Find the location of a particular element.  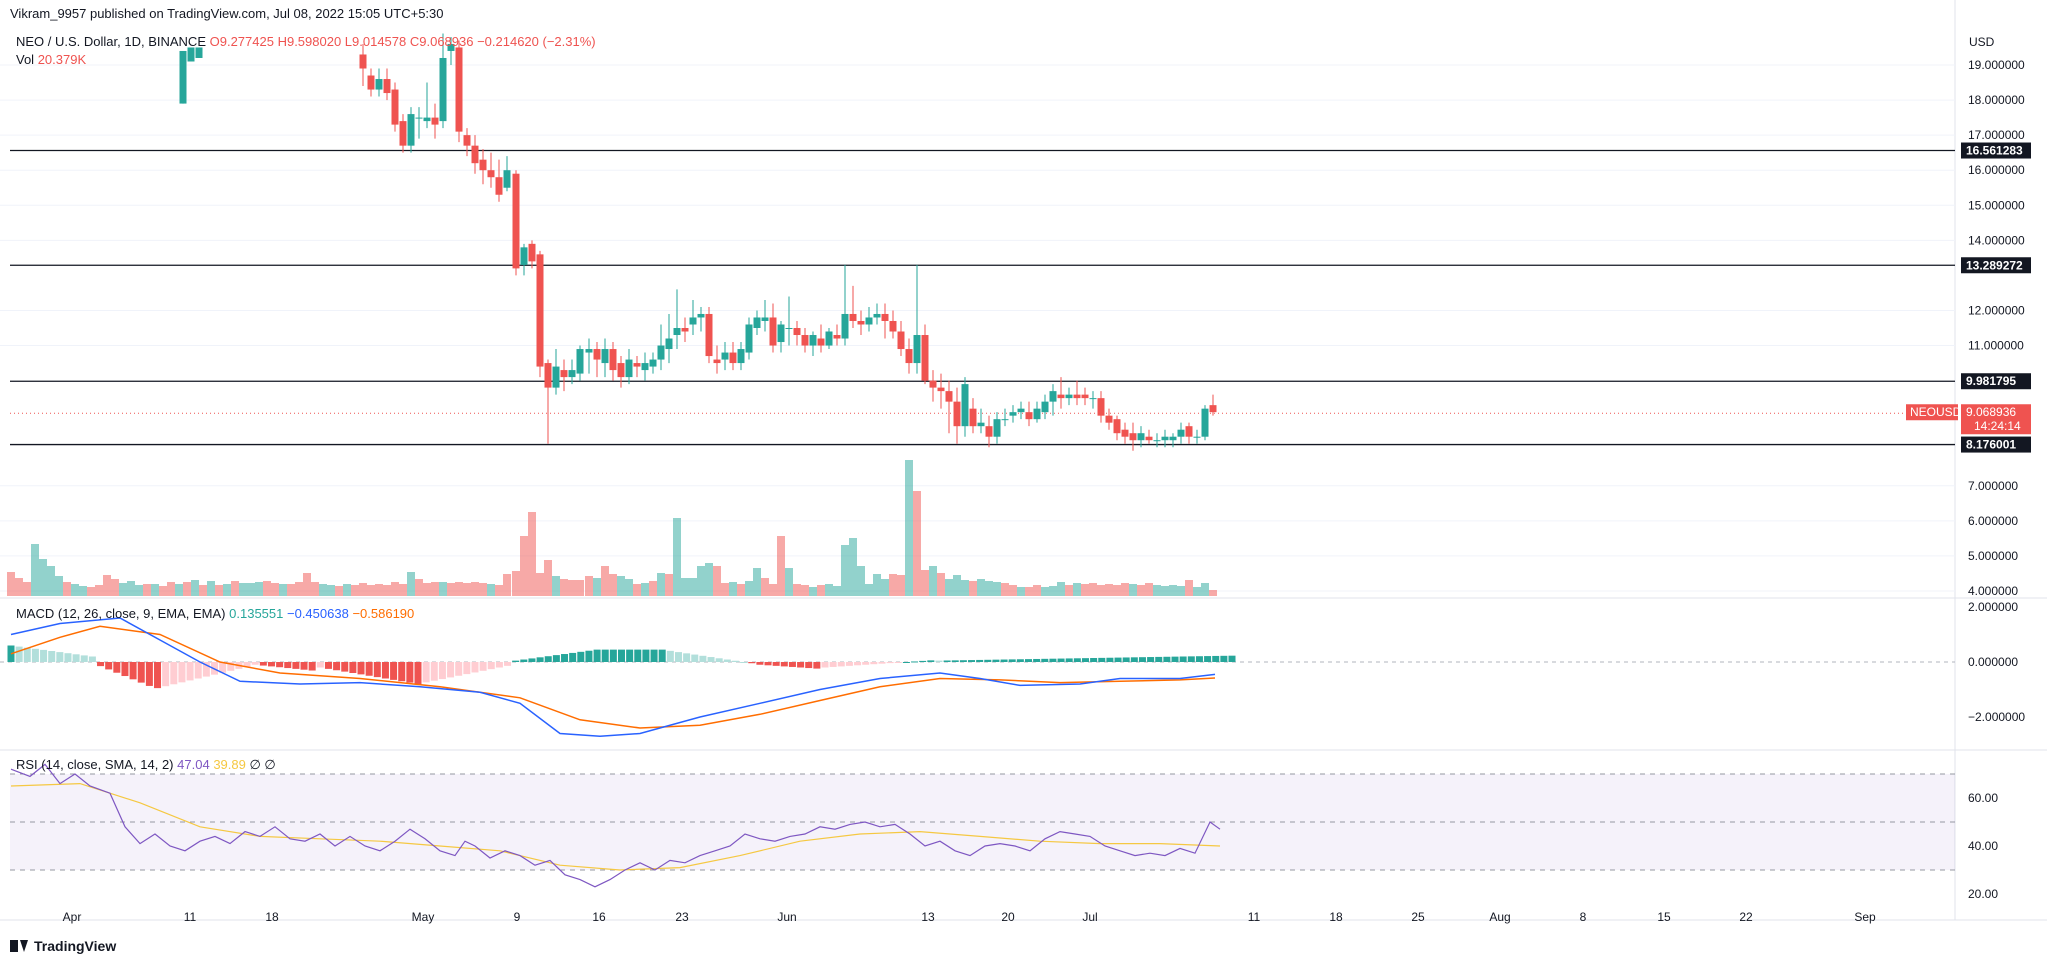

macd-line-value: −0.450638 is located at coordinates (318, 613).